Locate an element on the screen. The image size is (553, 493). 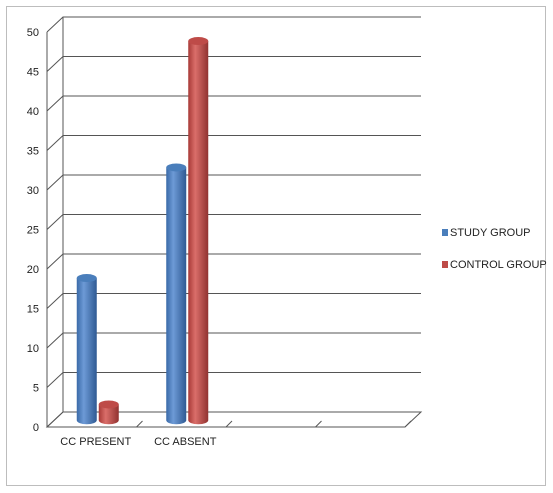
y-tick-label: 20 is located at coordinates (33, 270).